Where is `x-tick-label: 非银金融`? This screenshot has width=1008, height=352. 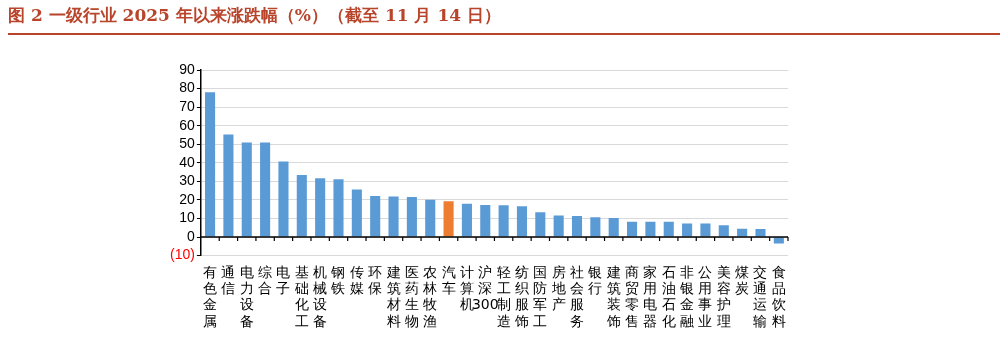
x-tick-label: 非银金融 is located at coordinates (687, 296).